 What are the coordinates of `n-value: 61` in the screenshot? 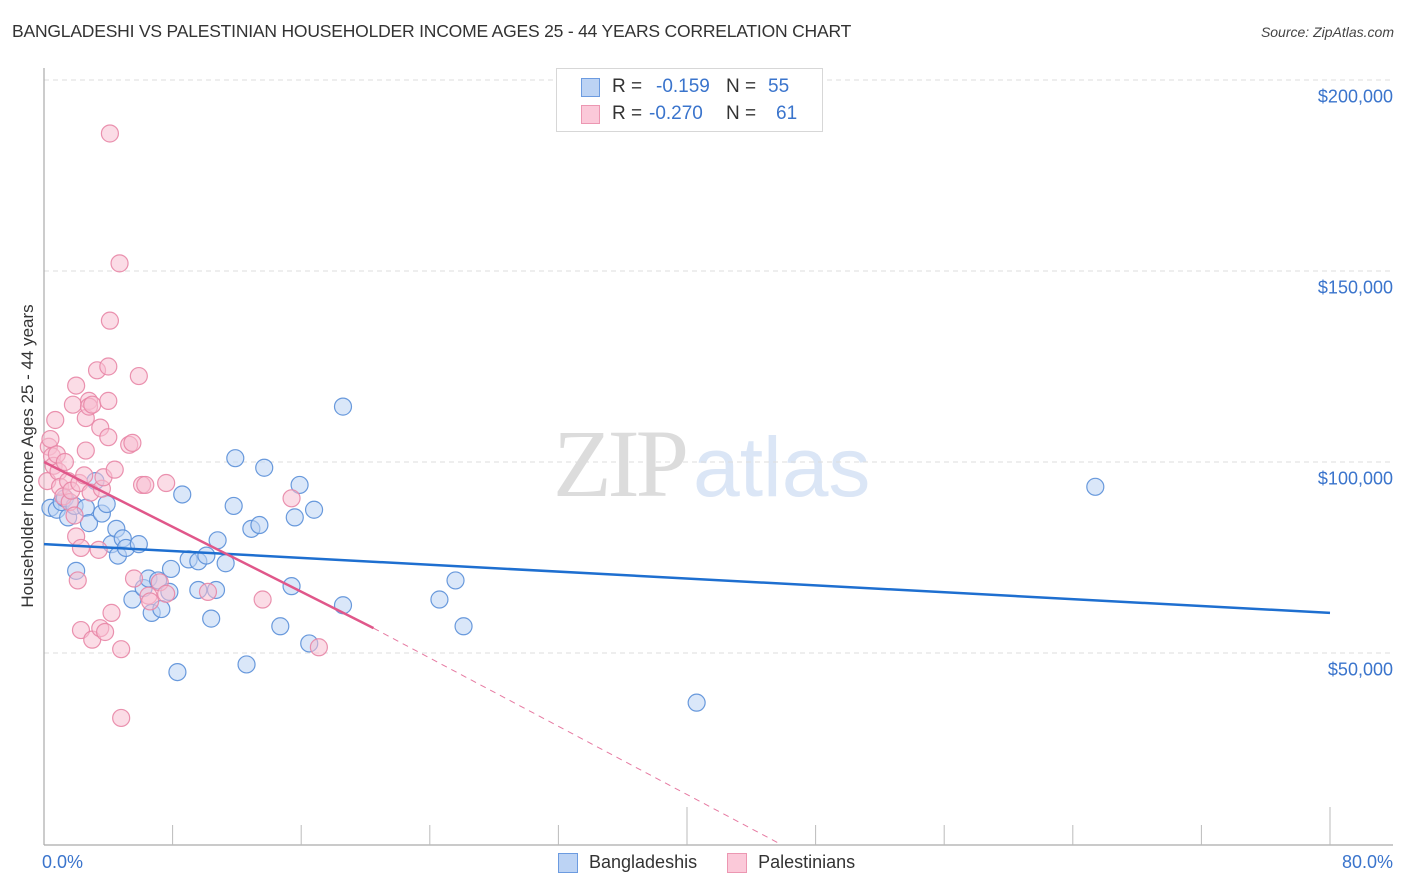 It's located at (787, 113).